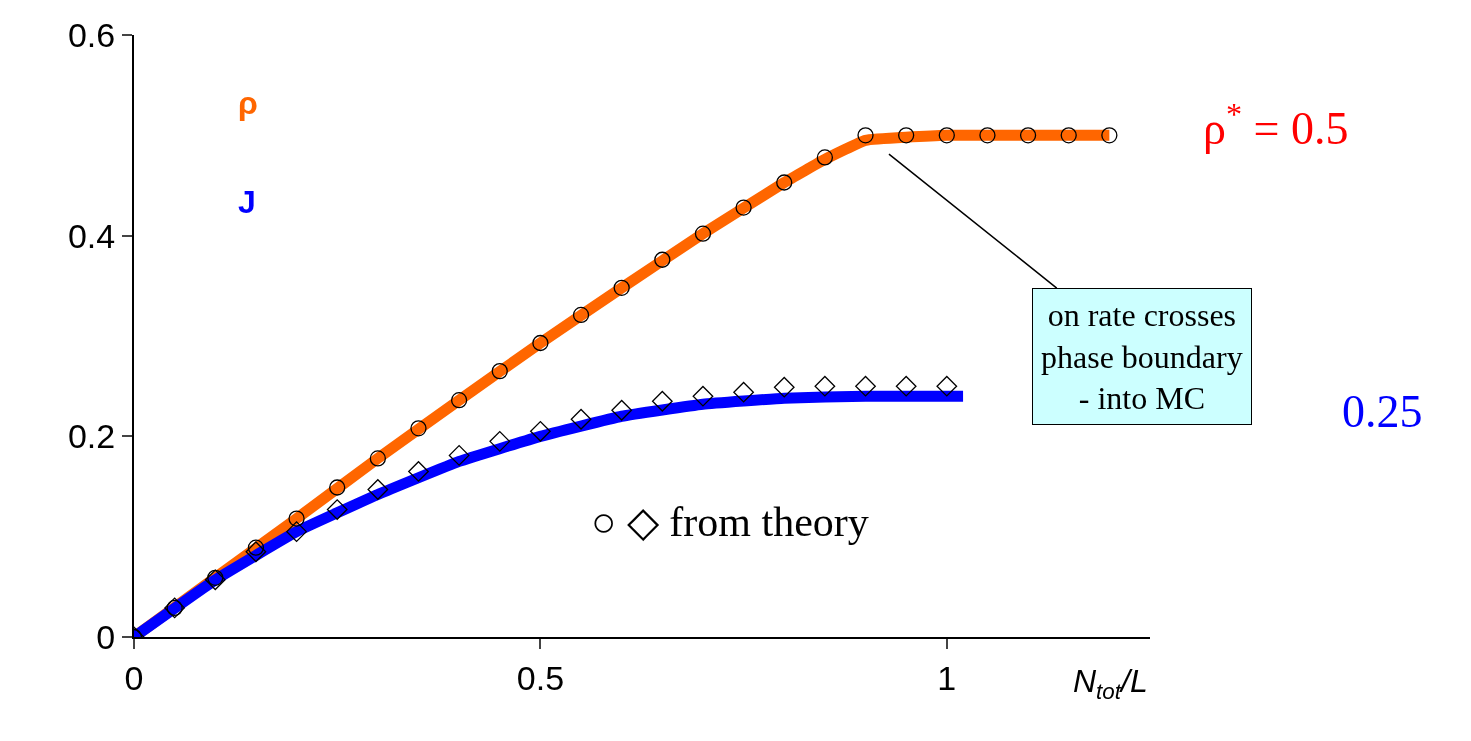 The height and width of the screenshot is (741, 1471). I want to click on annotation: ρ, so click(248, 103).